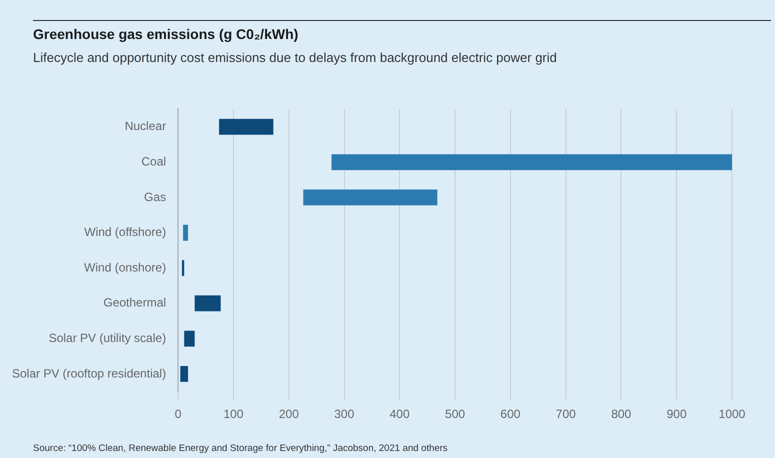 The height and width of the screenshot is (458, 775). What do you see at coordinates (732, 414) in the screenshot?
I see `x-tick-label: 1000` at bounding box center [732, 414].